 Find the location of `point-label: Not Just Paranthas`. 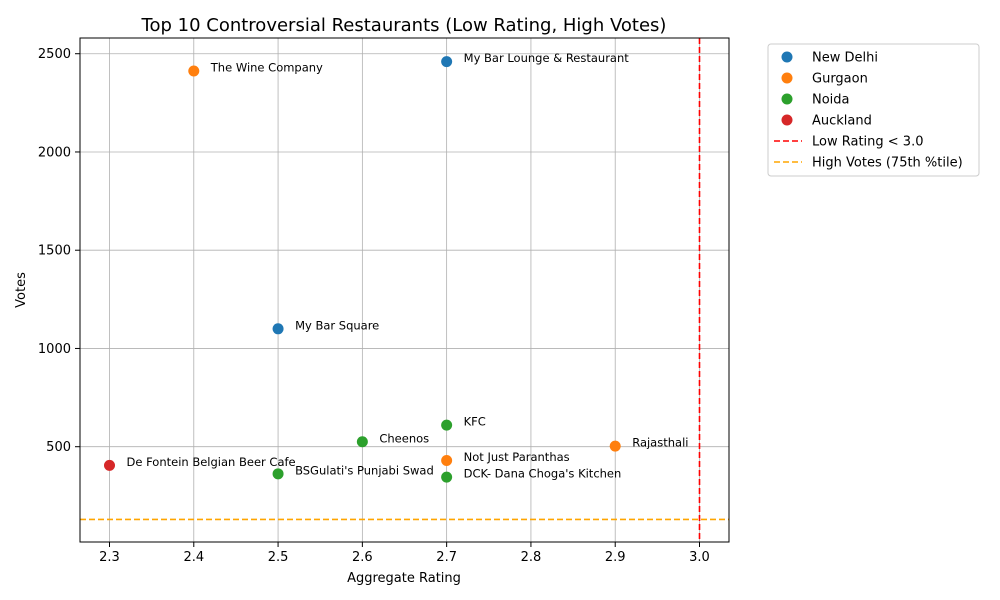

point-label: Not Just Paranthas is located at coordinates (517, 457).